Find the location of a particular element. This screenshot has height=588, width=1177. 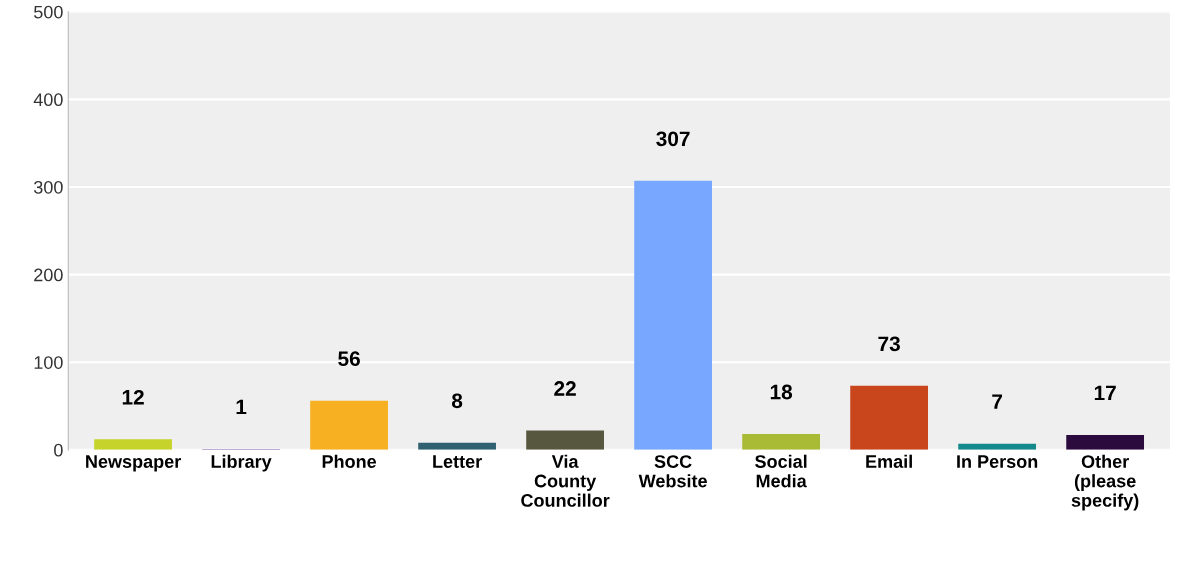

x-tick-label: Other (please specify) is located at coordinates (1105, 482).